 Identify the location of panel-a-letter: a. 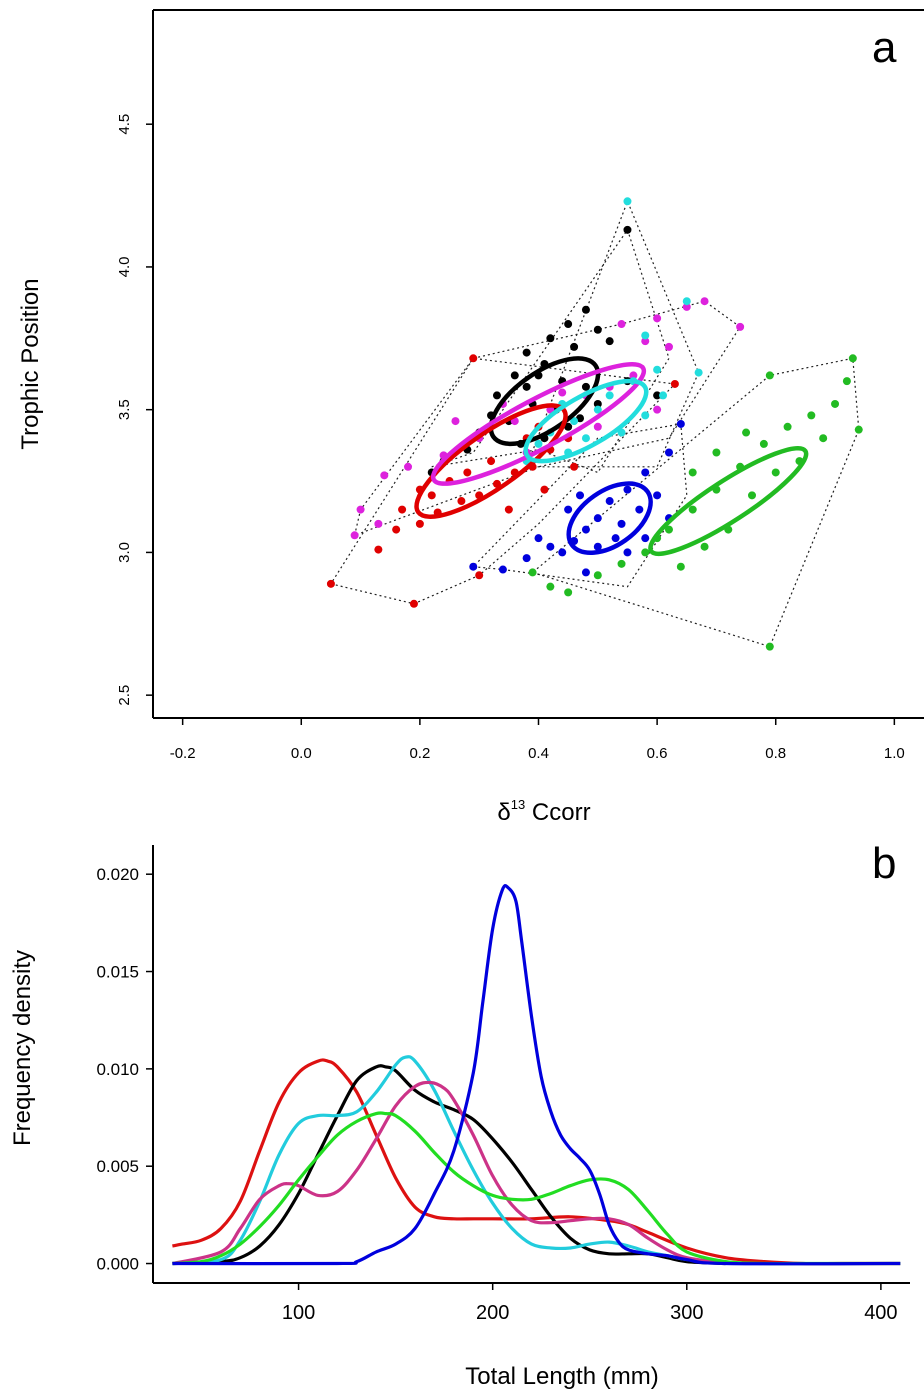
(884, 47).